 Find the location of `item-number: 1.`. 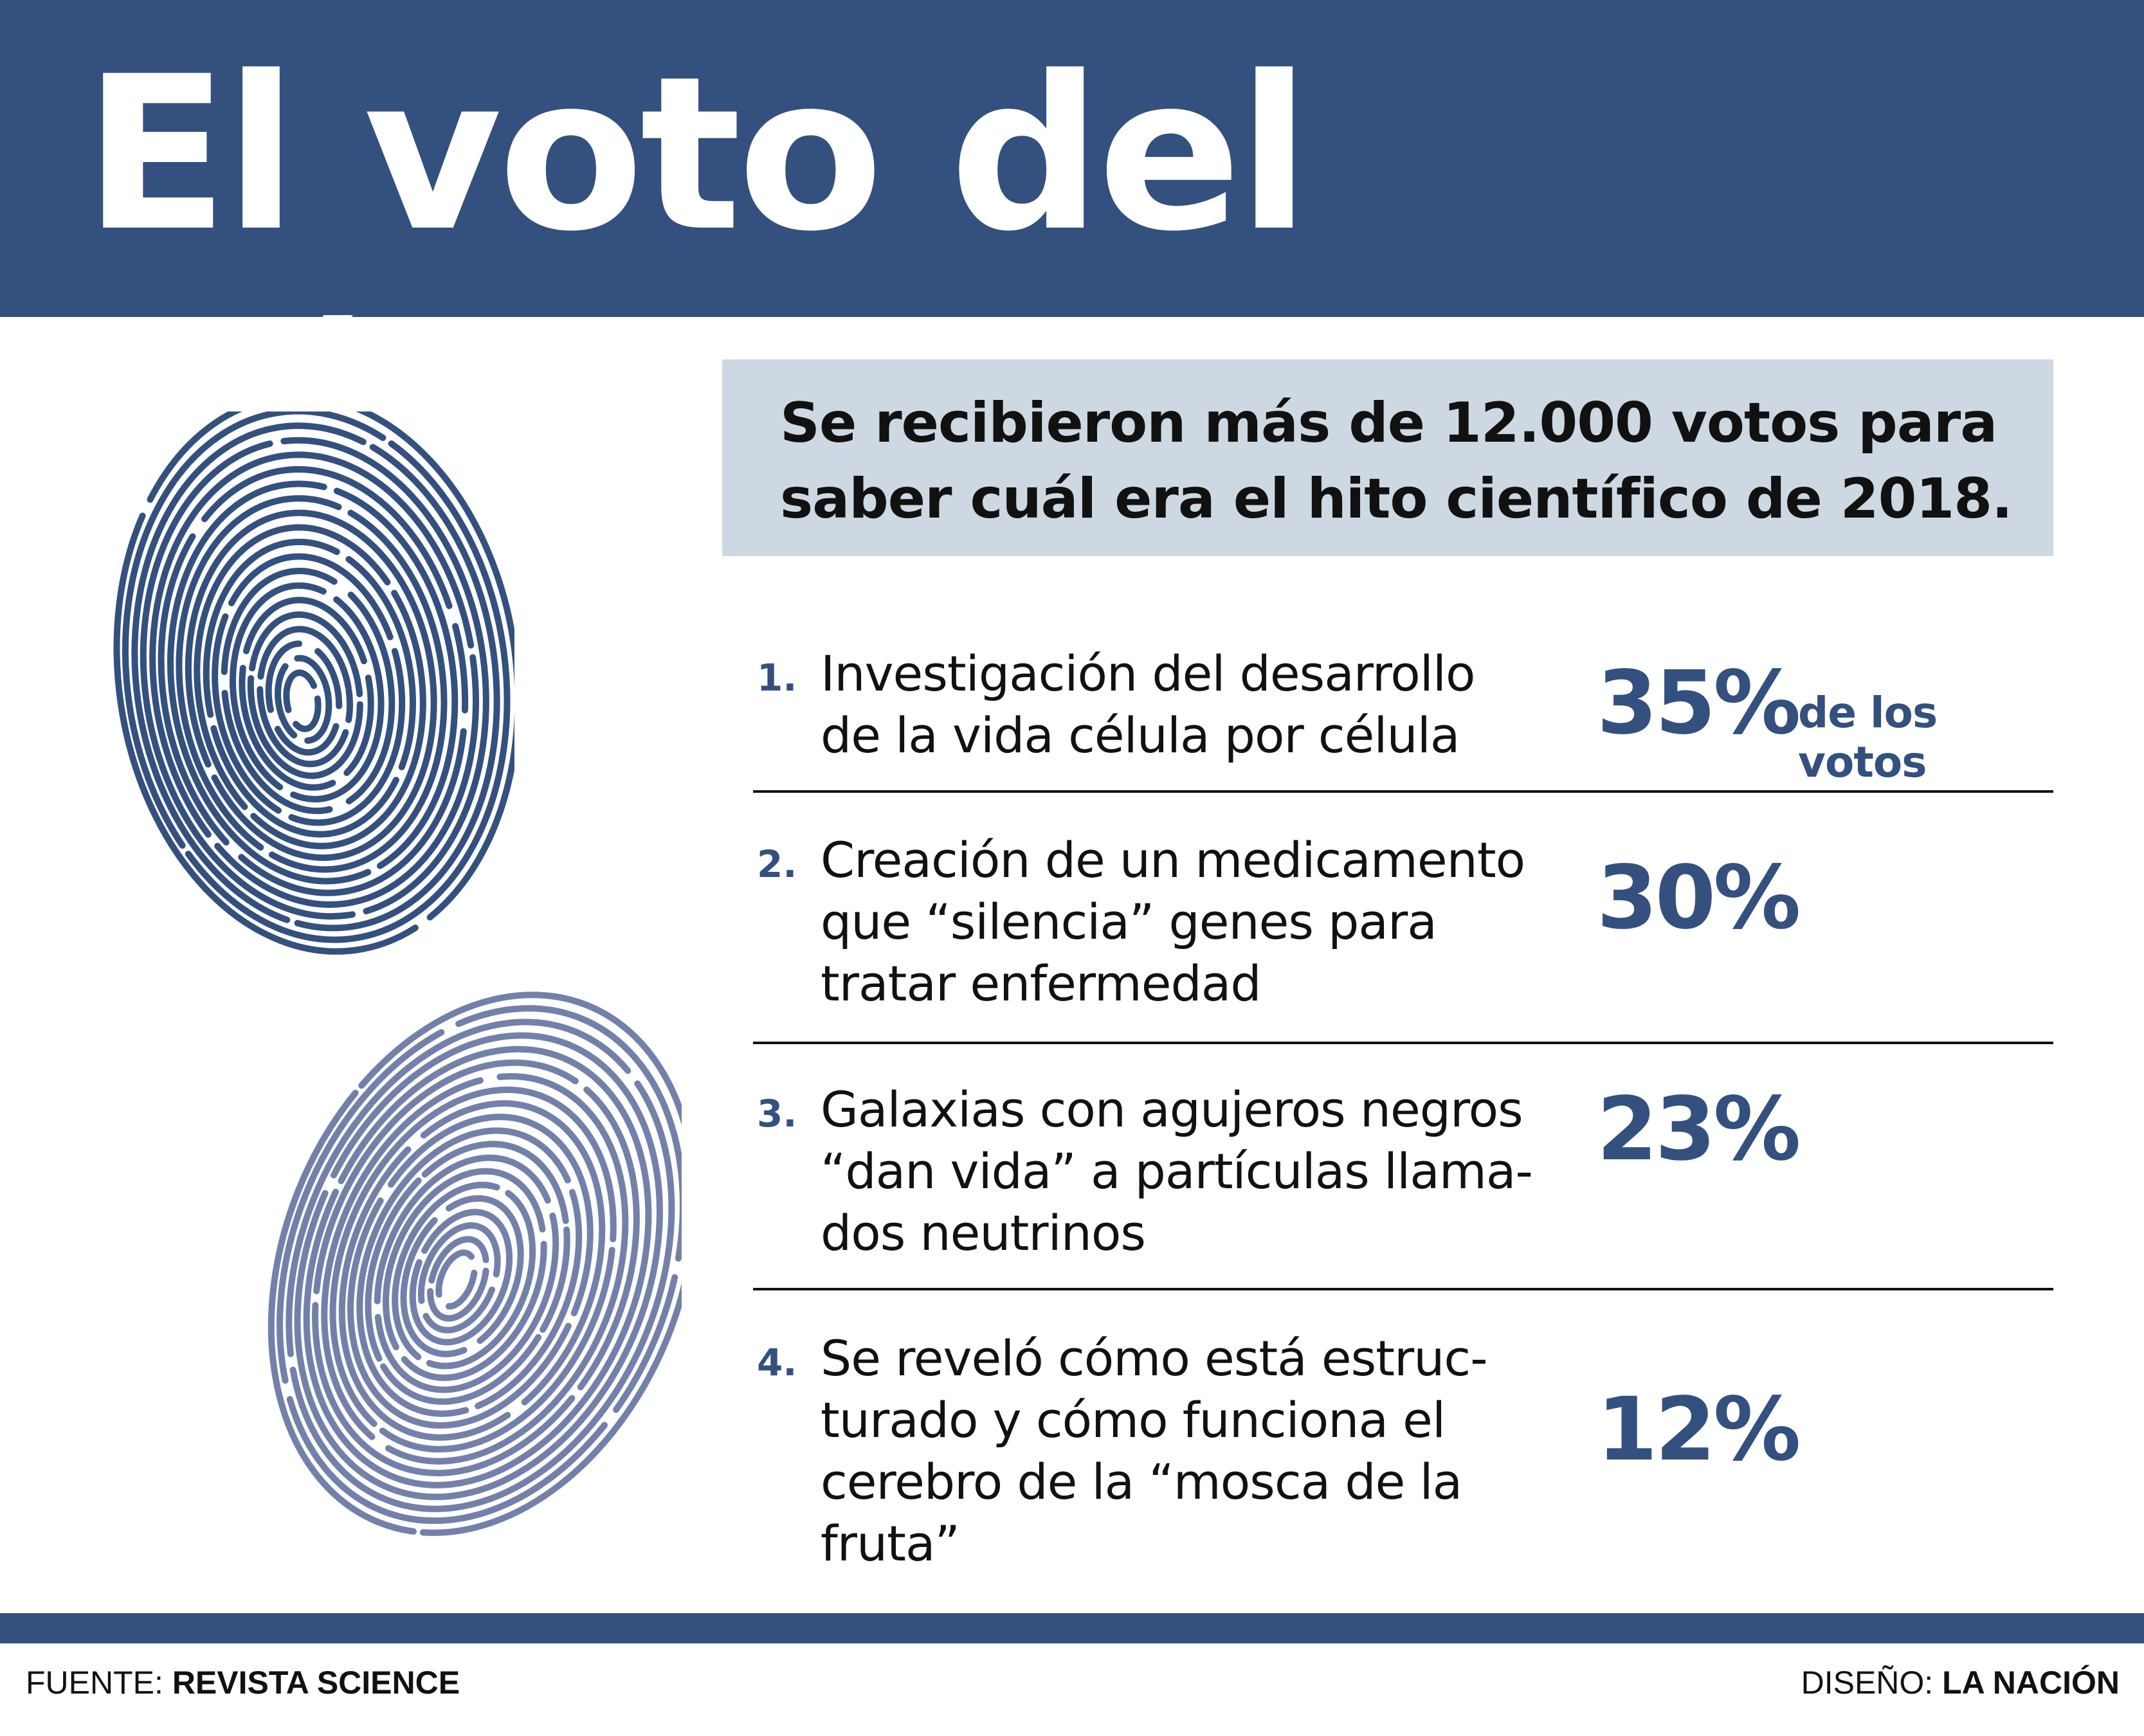

item-number: 1. is located at coordinates (777, 678).